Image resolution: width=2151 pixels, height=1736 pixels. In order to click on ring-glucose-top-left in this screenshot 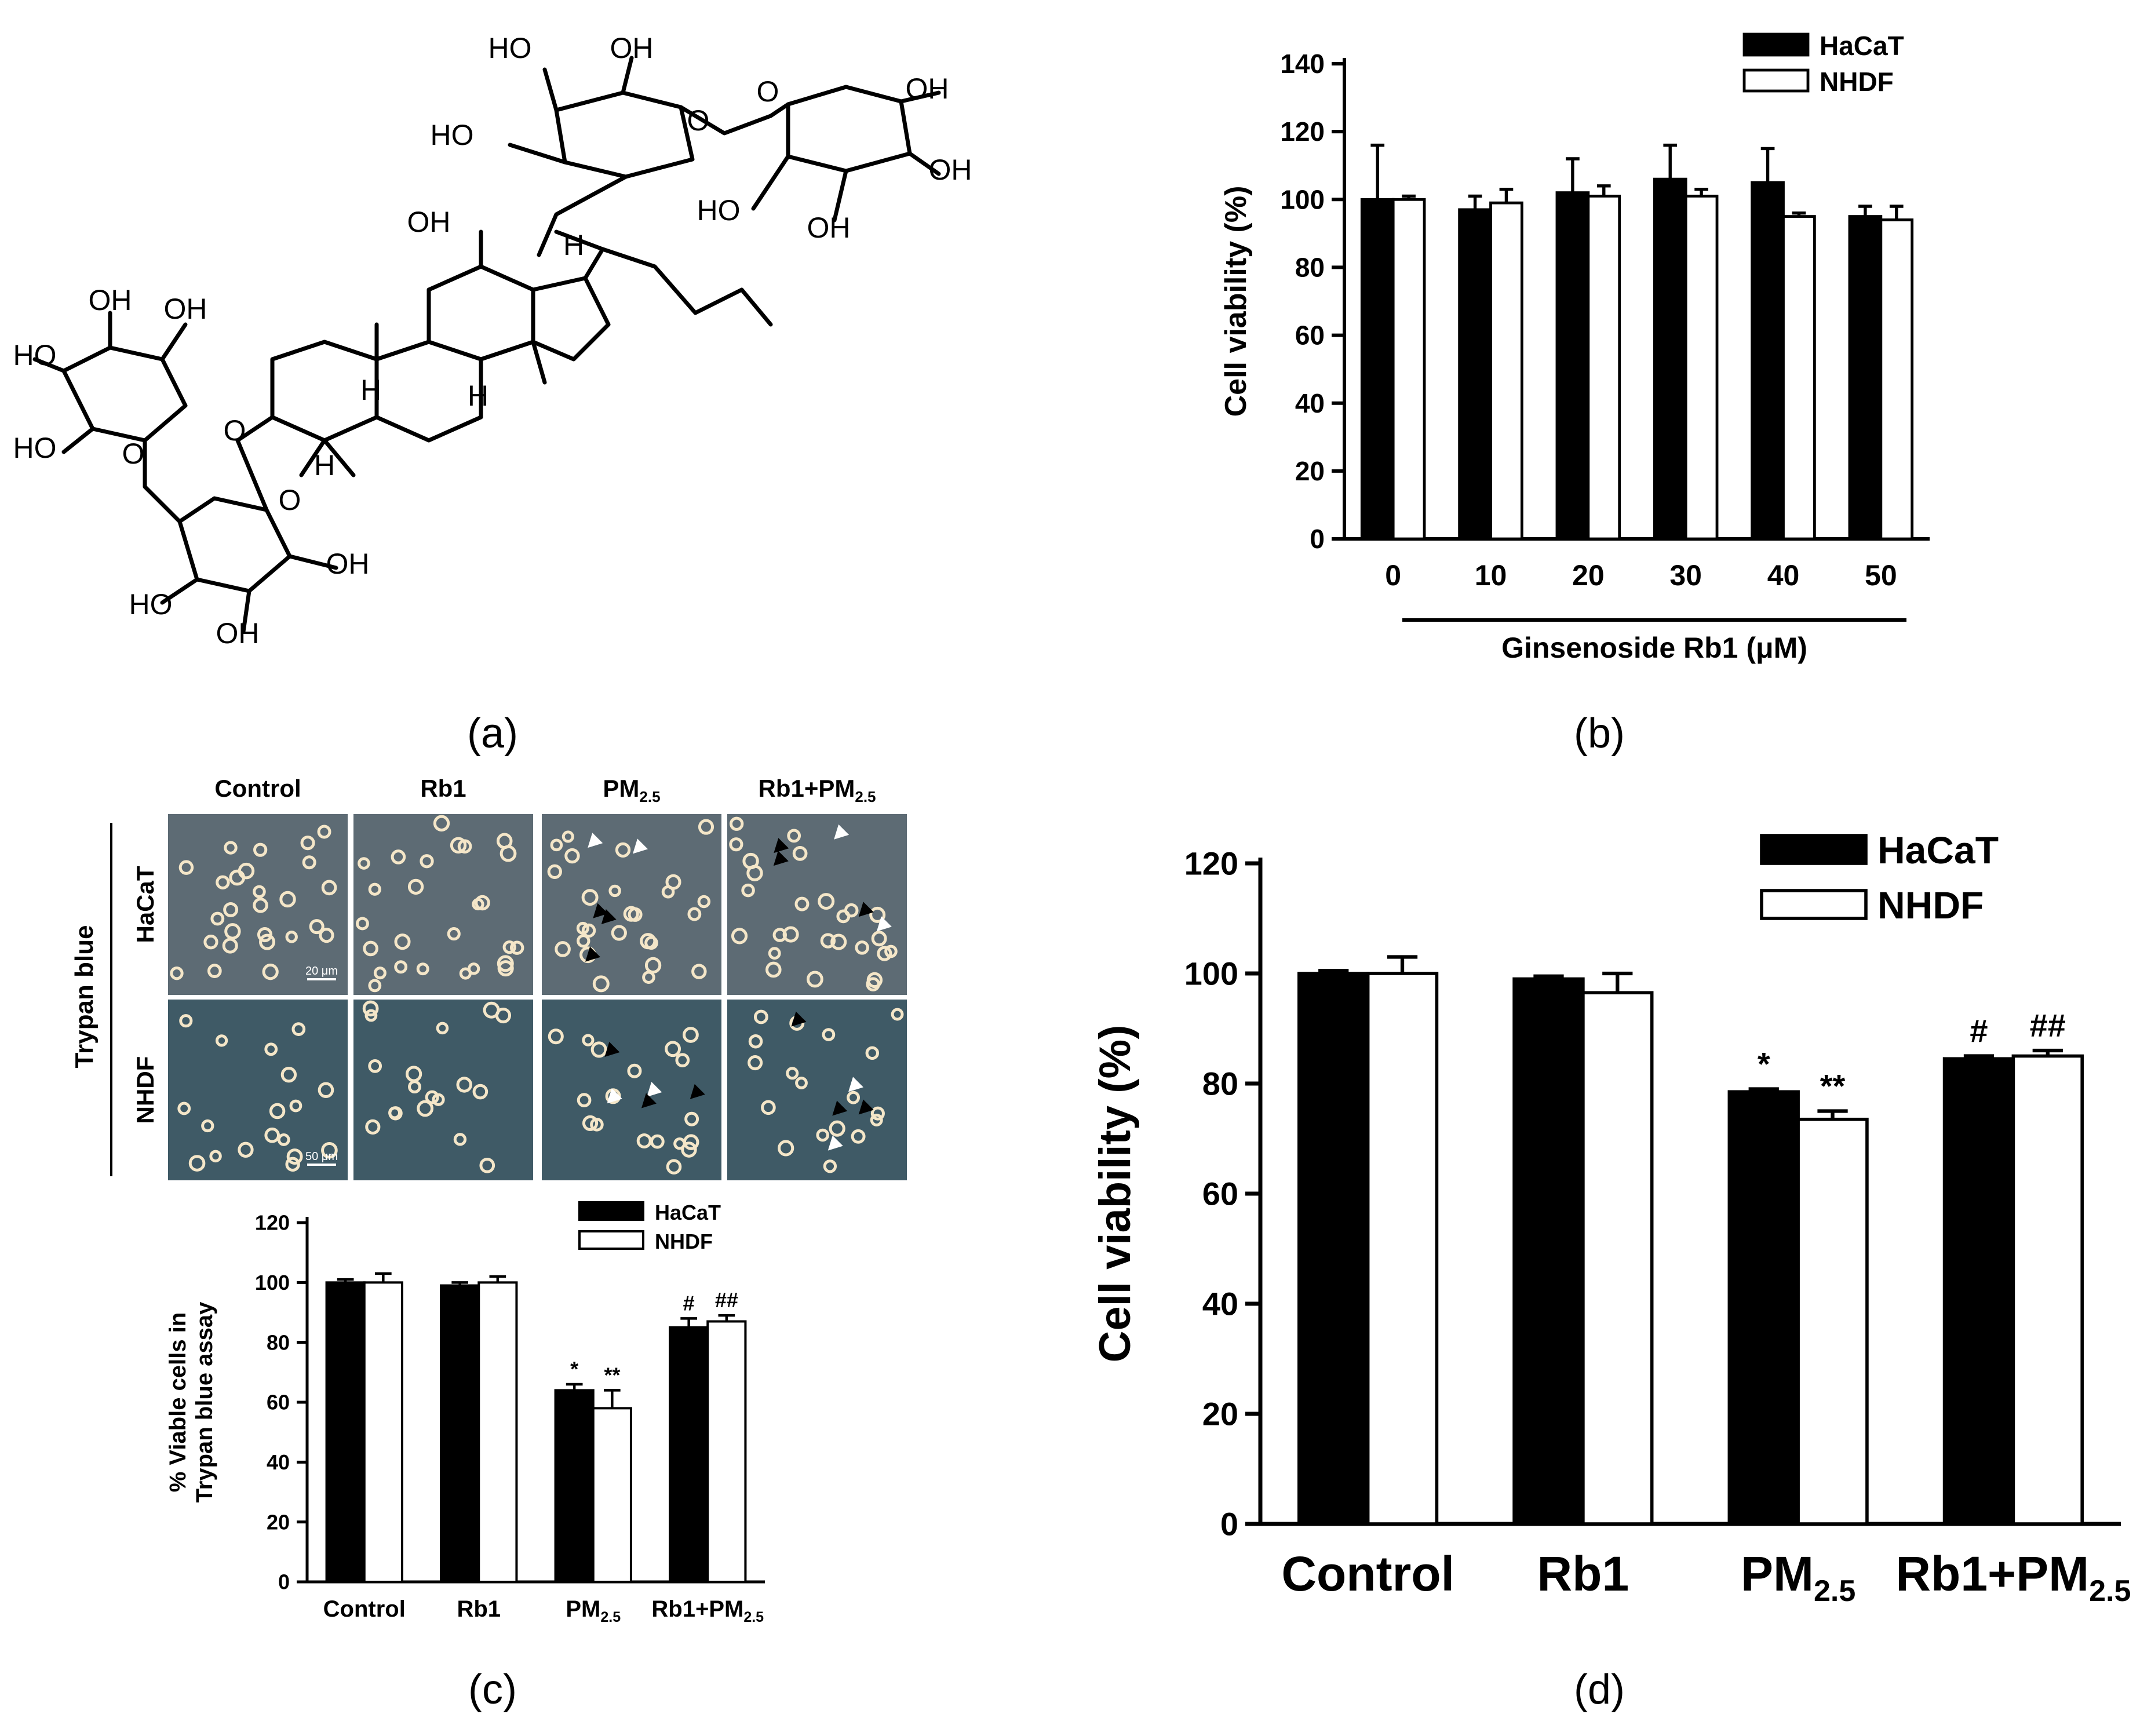, I will do `click(624, 134)`.